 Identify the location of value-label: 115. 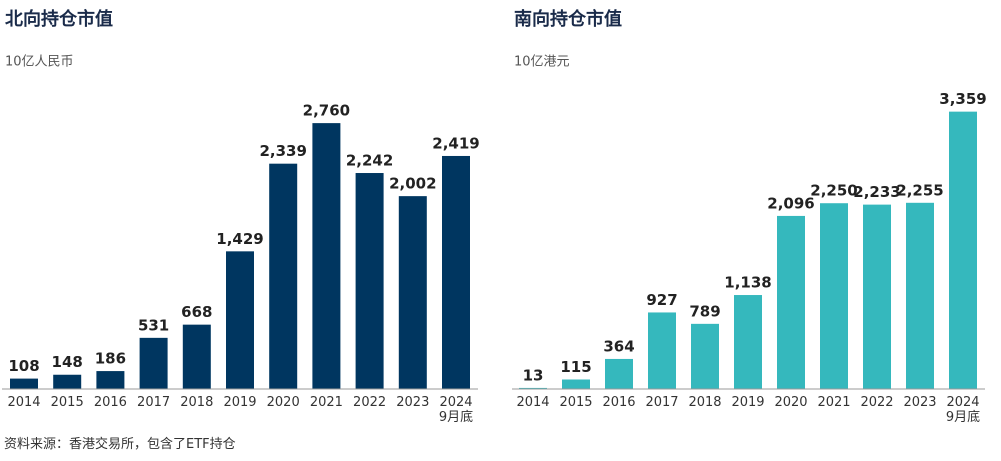
(575, 367).